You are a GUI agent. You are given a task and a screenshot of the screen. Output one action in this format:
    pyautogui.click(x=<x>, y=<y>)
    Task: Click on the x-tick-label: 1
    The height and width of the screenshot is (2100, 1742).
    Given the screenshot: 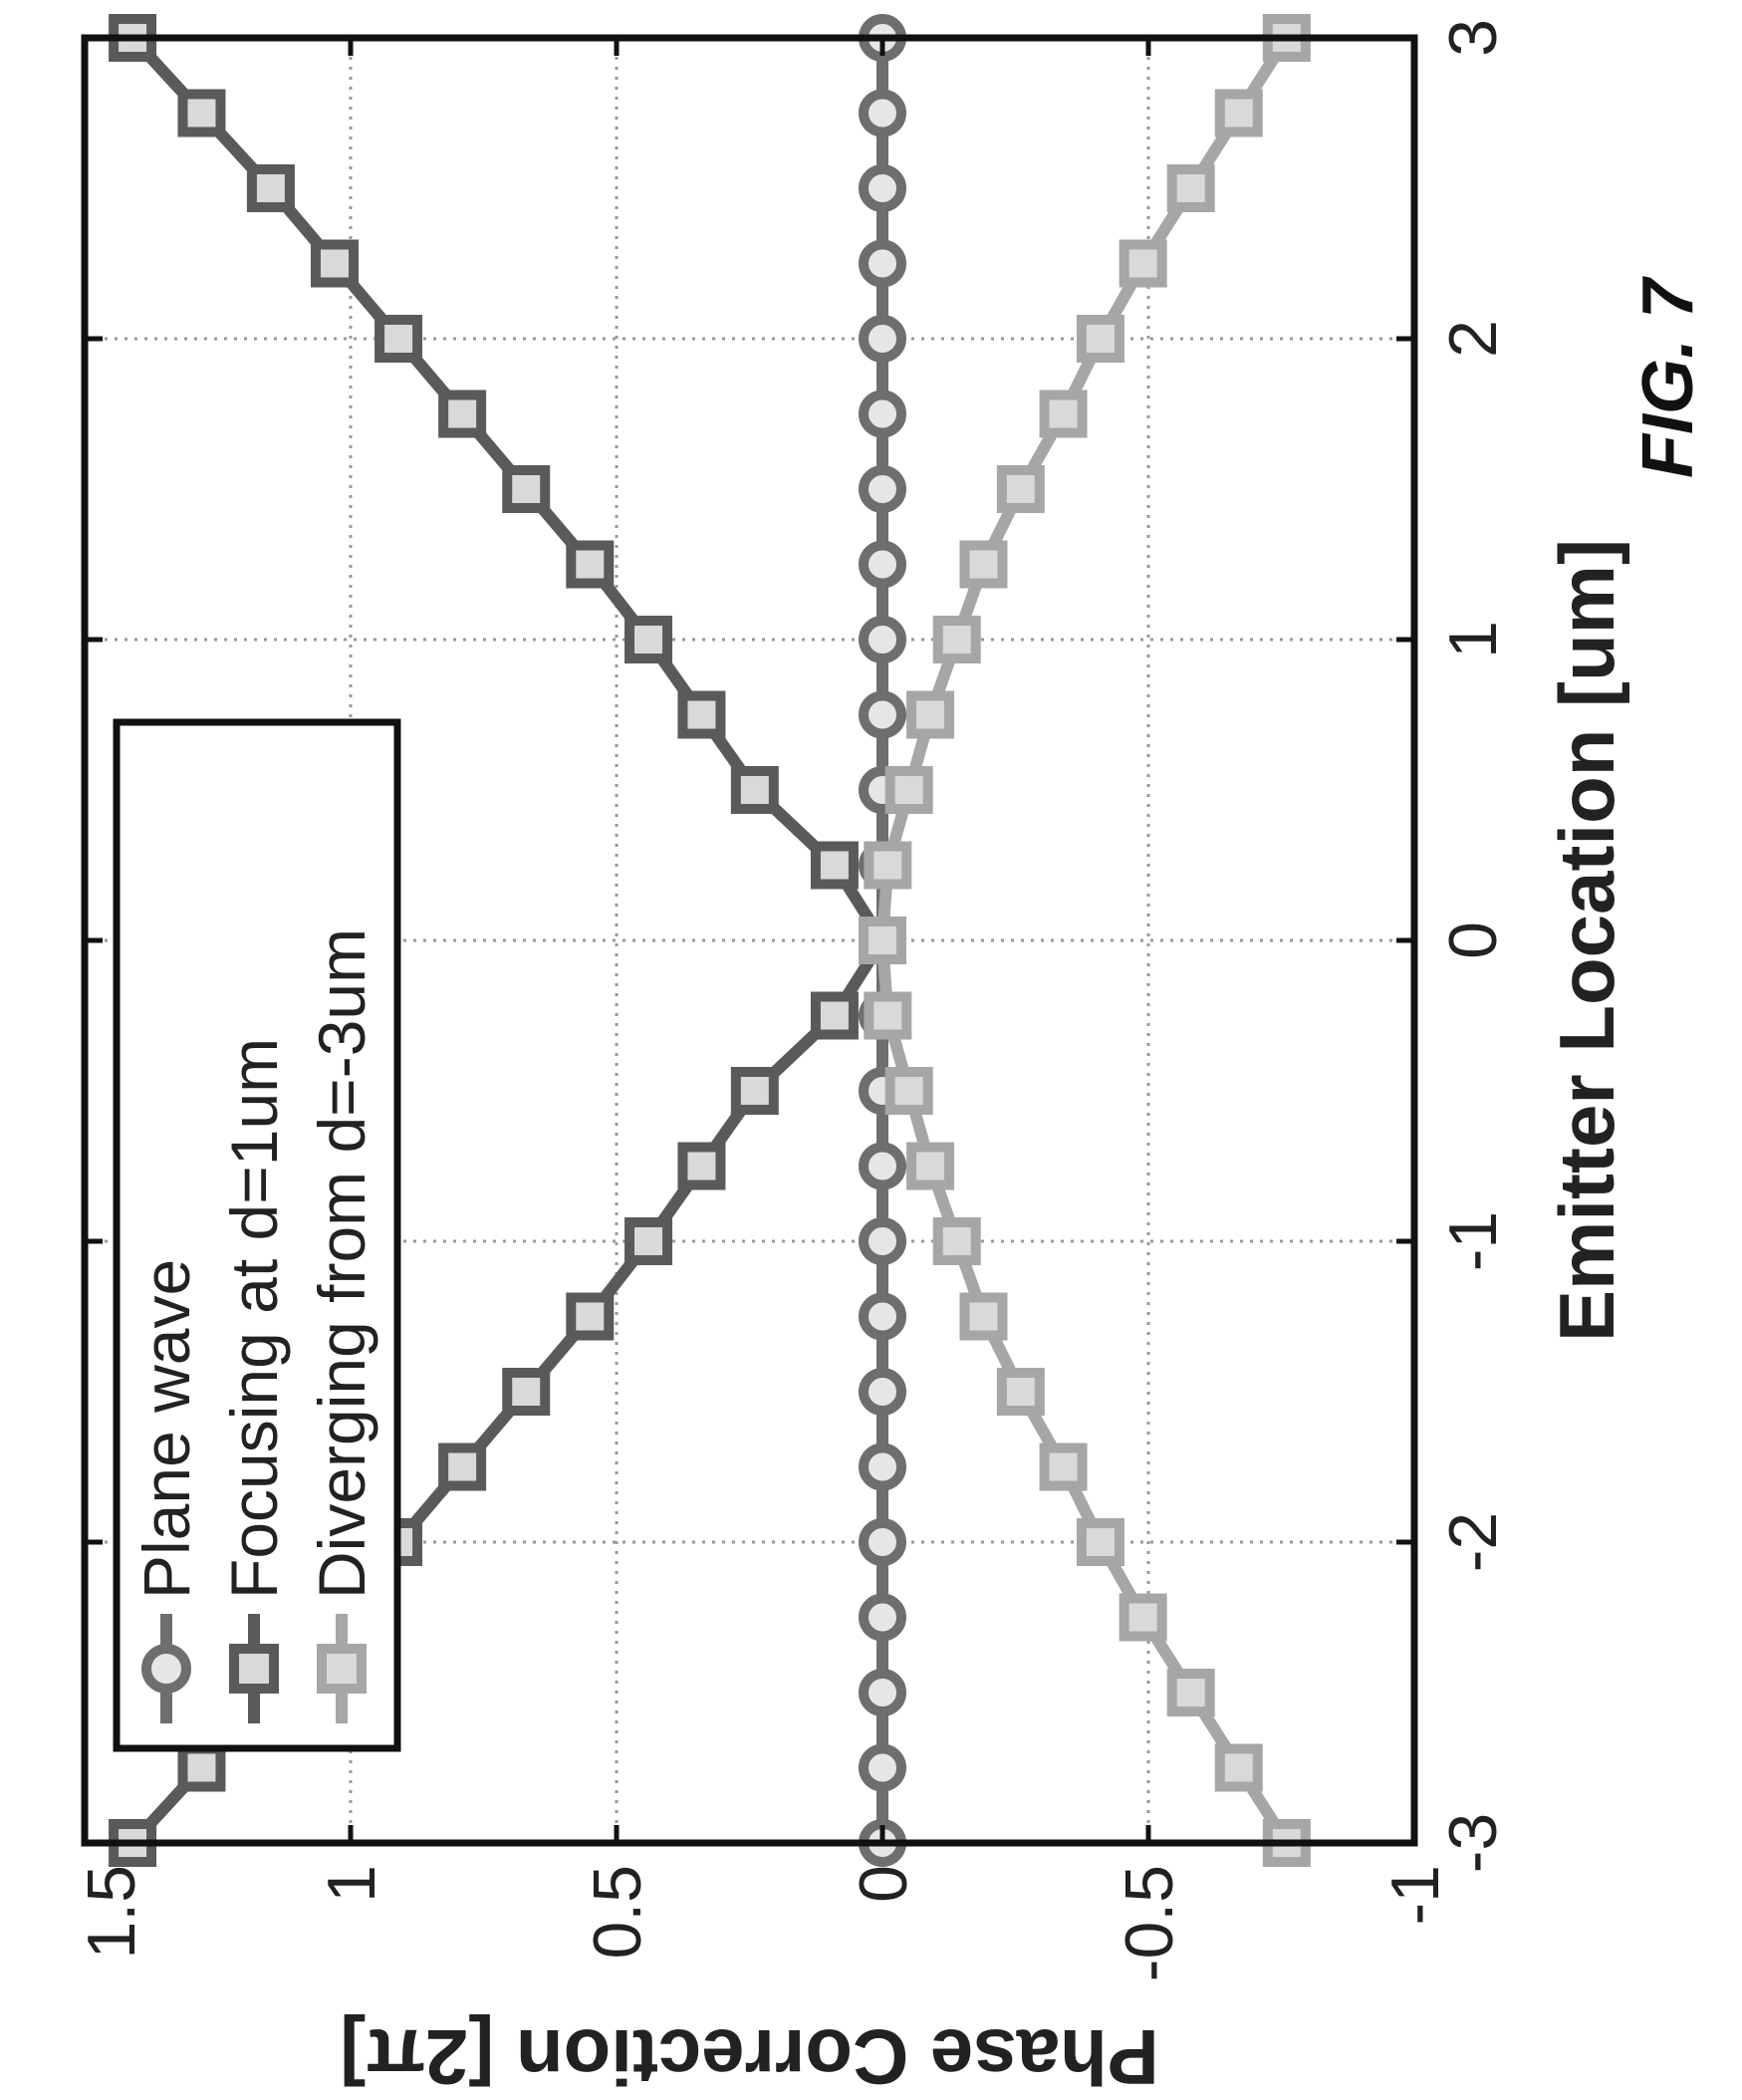 What is the action you would take?
    pyautogui.click(x=1473, y=639)
    